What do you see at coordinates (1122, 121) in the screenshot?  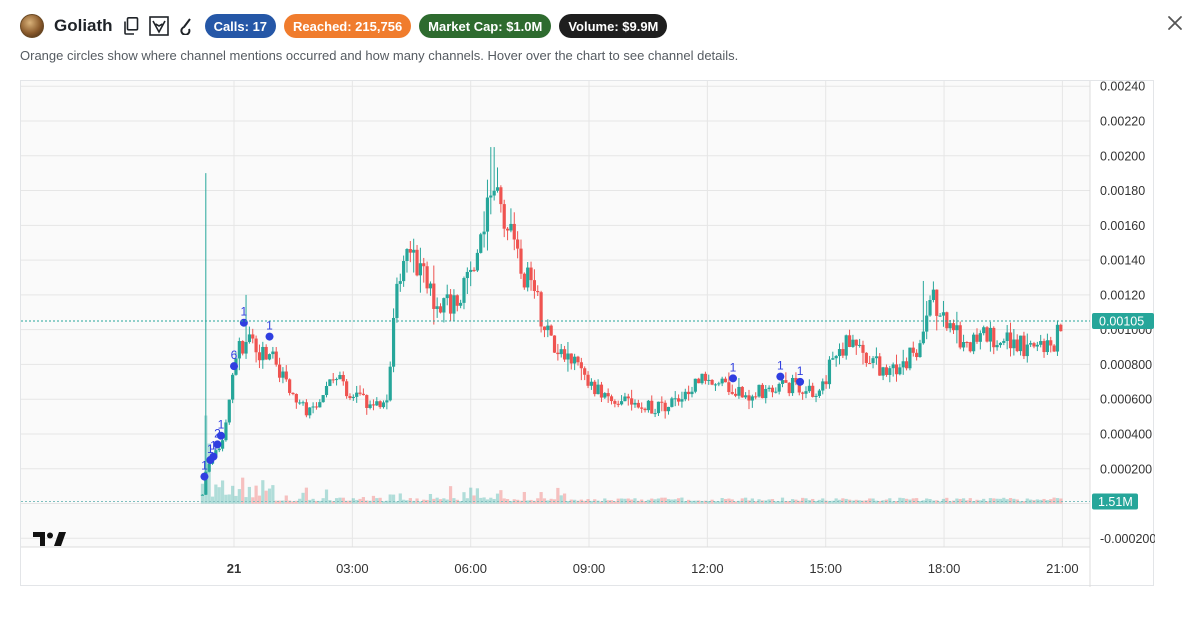 I see `y-tick-label: 0.00220` at bounding box center [1122, 121].